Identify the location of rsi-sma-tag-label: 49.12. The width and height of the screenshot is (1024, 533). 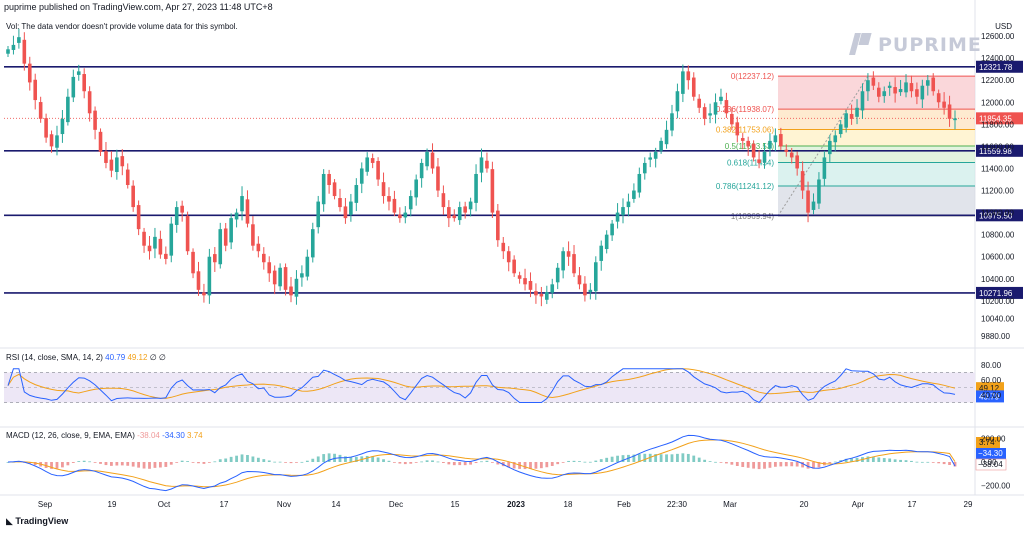
(989, 388).